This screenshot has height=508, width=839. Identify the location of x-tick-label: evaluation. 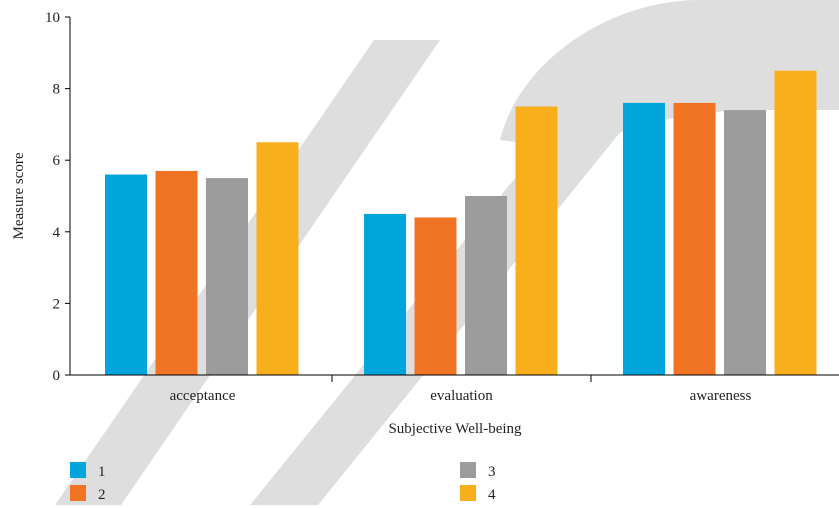
(461, 396).